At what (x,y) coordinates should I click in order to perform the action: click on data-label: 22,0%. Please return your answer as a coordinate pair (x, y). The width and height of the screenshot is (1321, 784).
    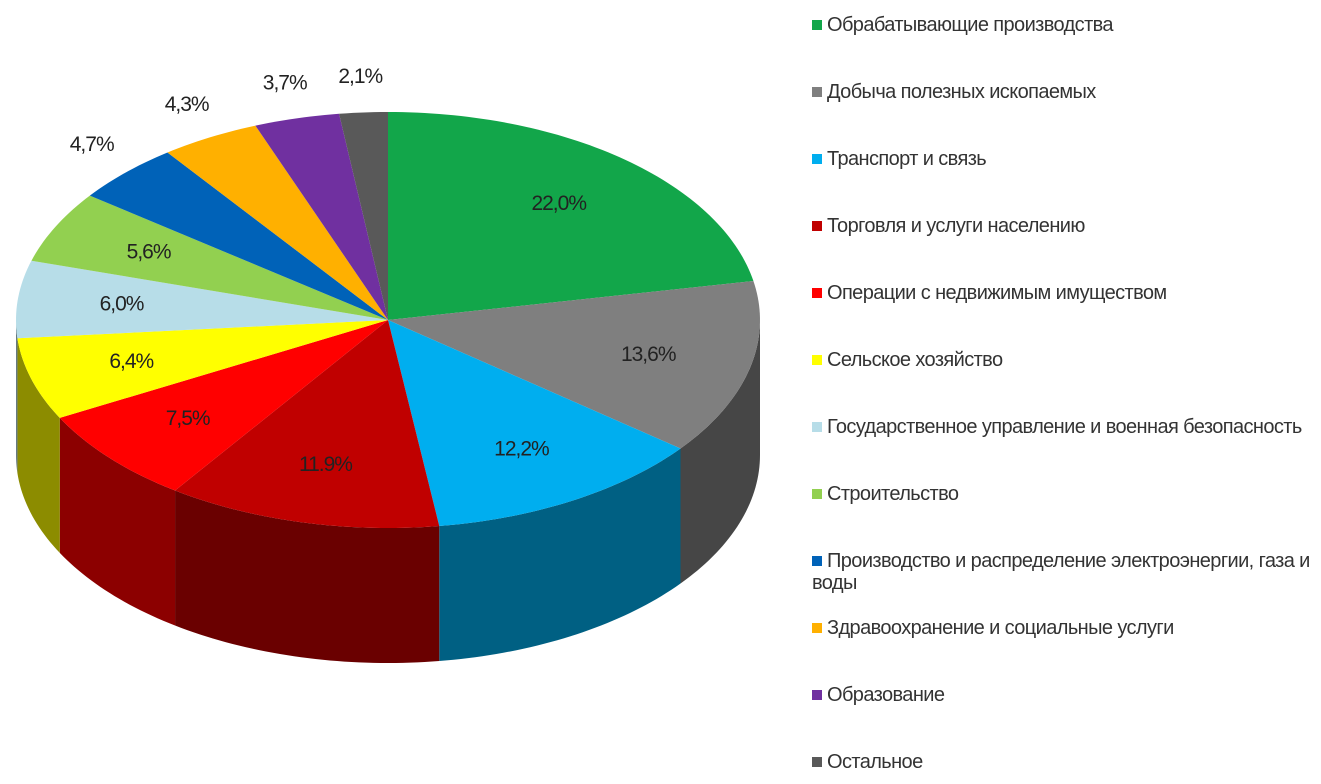
    Looking at the image, I should click on (558, 203).